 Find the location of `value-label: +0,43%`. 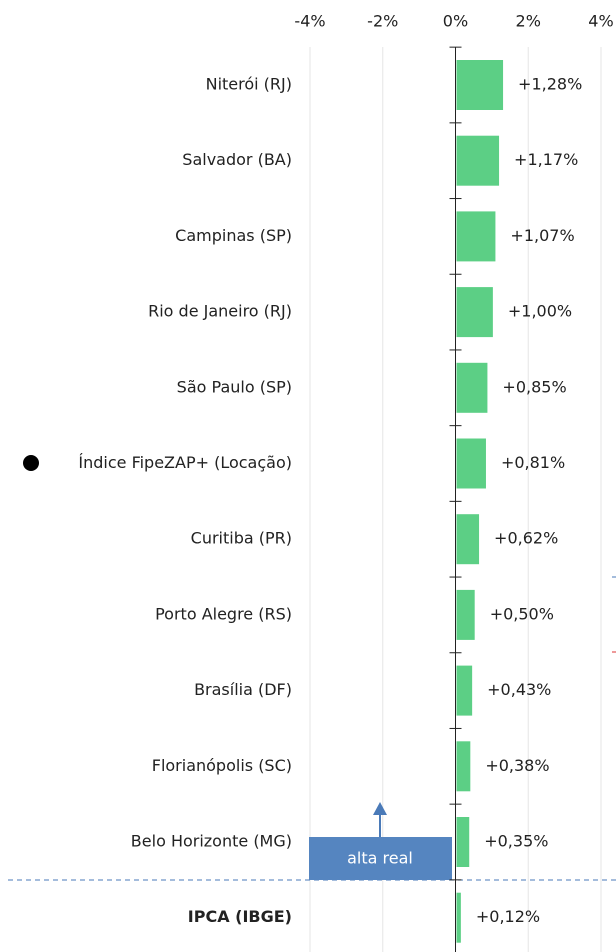

value-label: +0,43% is located at coordinates (519, 689).